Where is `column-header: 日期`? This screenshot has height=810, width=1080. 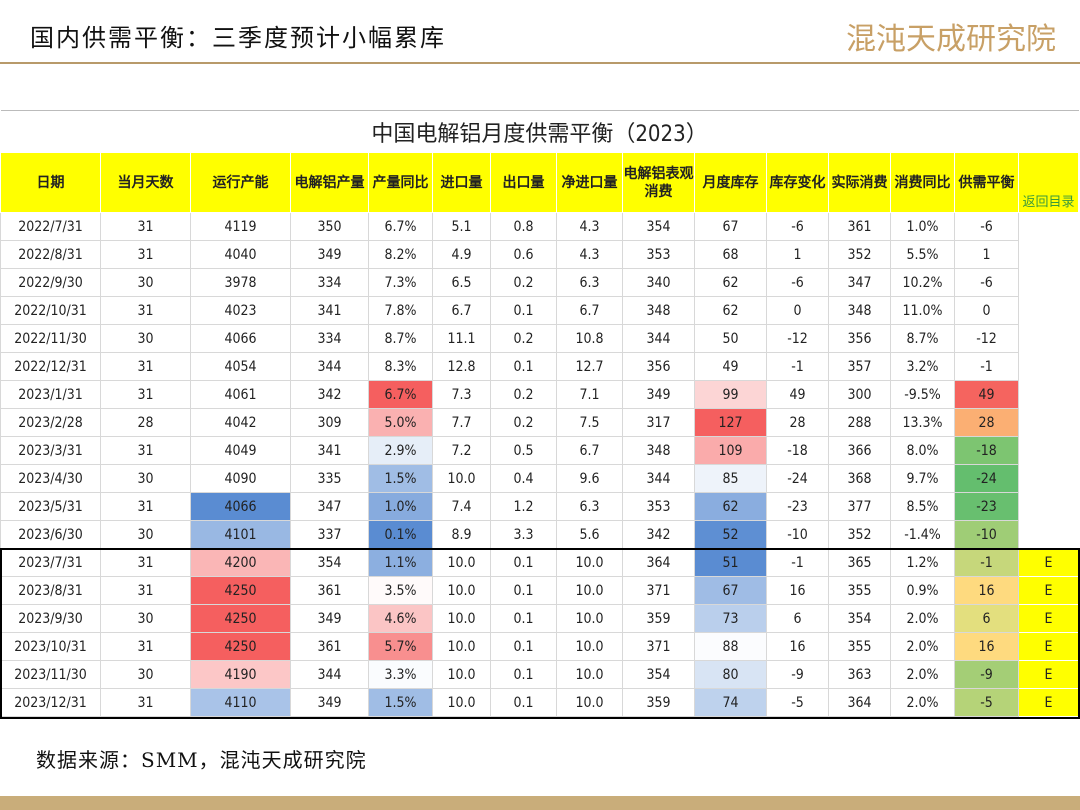 column-header: 日期 is located at coordinates (50, 182).